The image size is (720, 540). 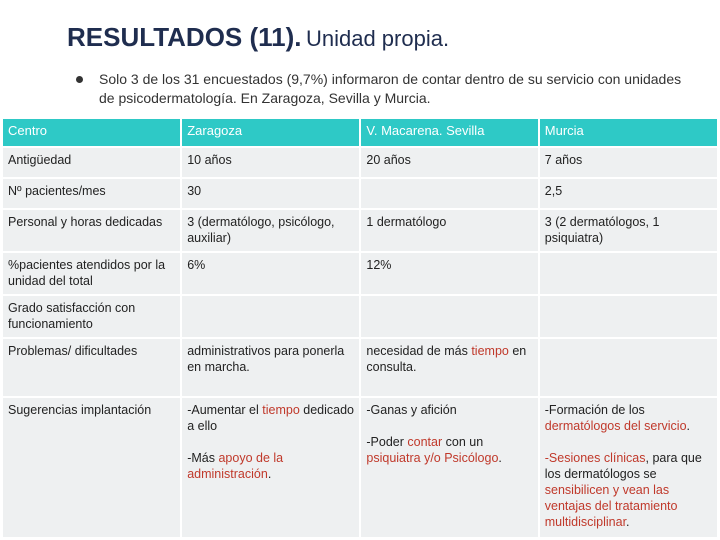 What do you see at coordinates (79, 79) in the screenshot?
I see `bullet-dot-icon` at bounding box center [79, 79].